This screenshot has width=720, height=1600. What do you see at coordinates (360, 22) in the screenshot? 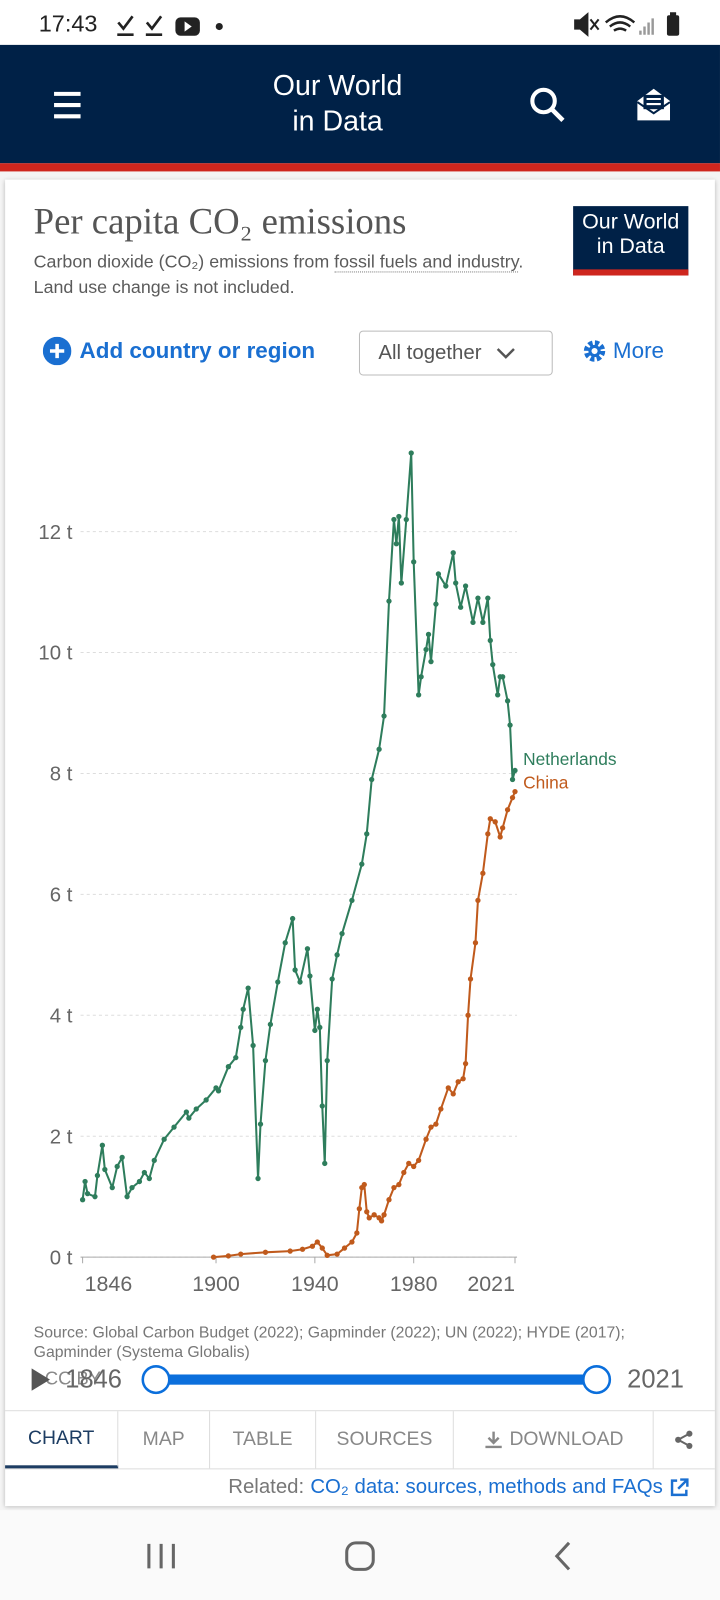
I see `status-bar: 17:43` at bounding box center [360, 22].